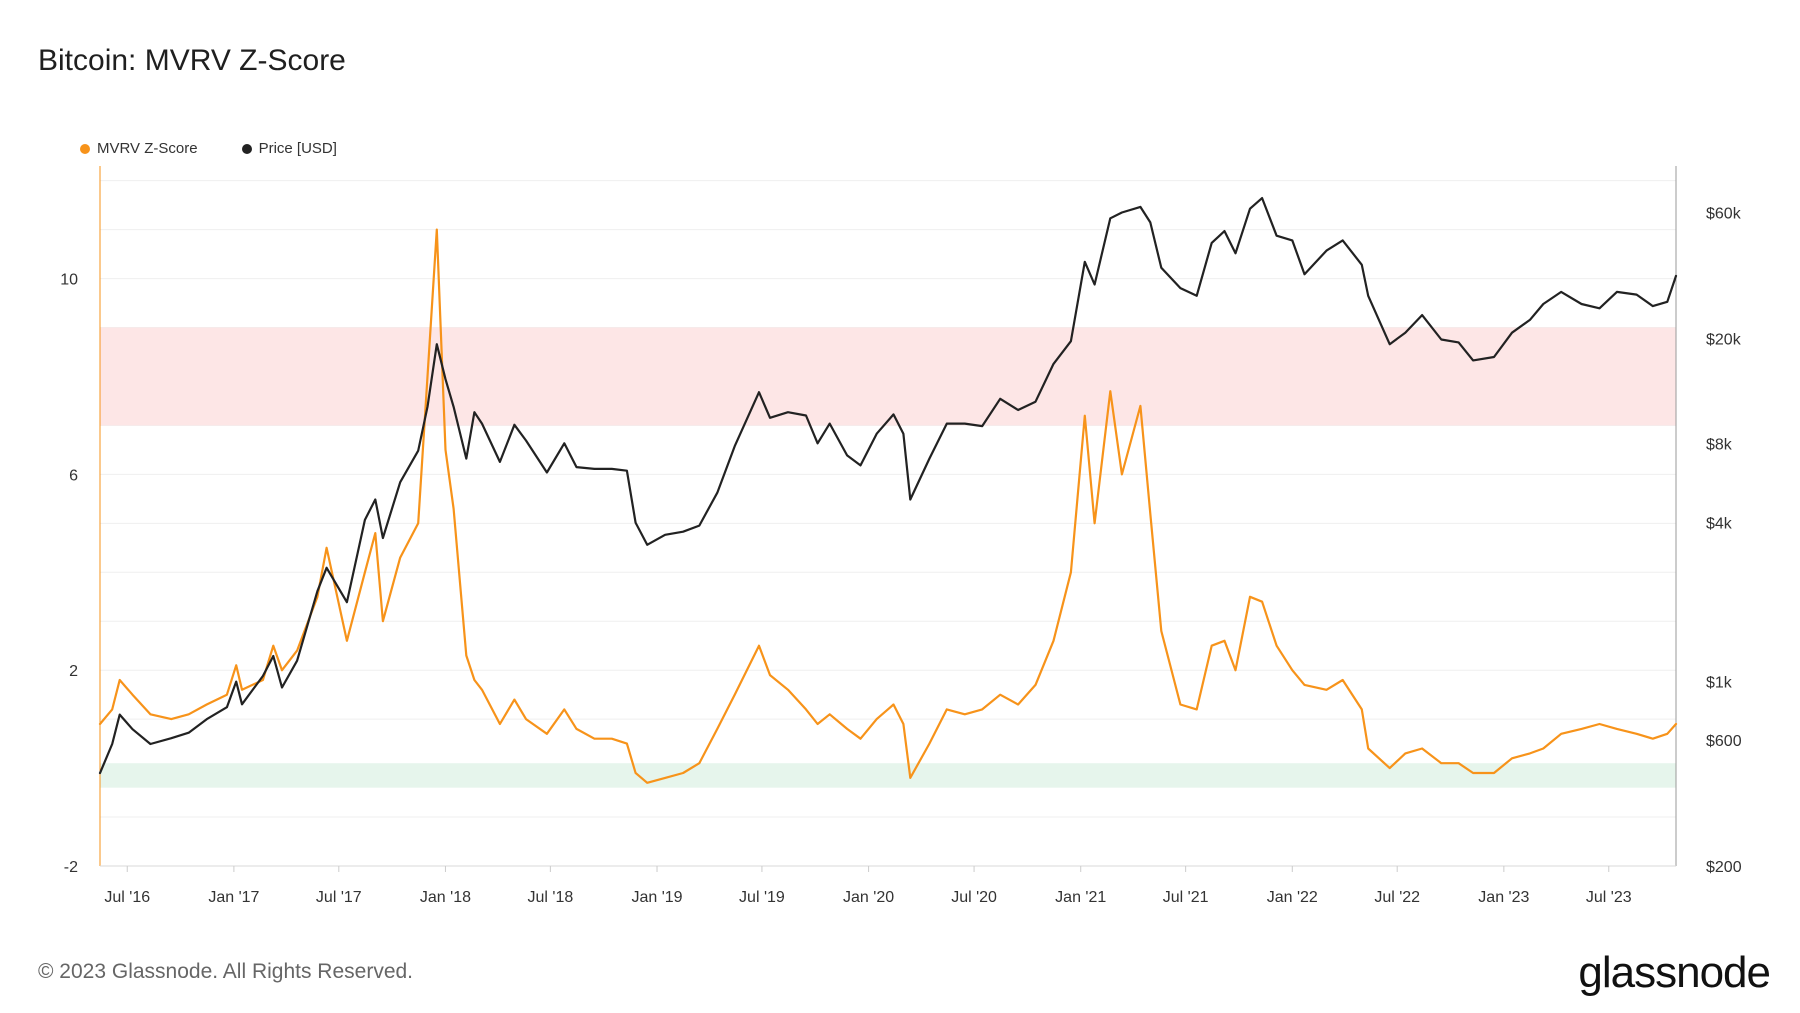 Image resolution: width=1800 pixels, height=1013 pixels. What do you see at coordinates (192, 60) in the screenshot?
I see `chart-title: Bitcoin: MVRV Z-Score` at bounding box center [192, 60].